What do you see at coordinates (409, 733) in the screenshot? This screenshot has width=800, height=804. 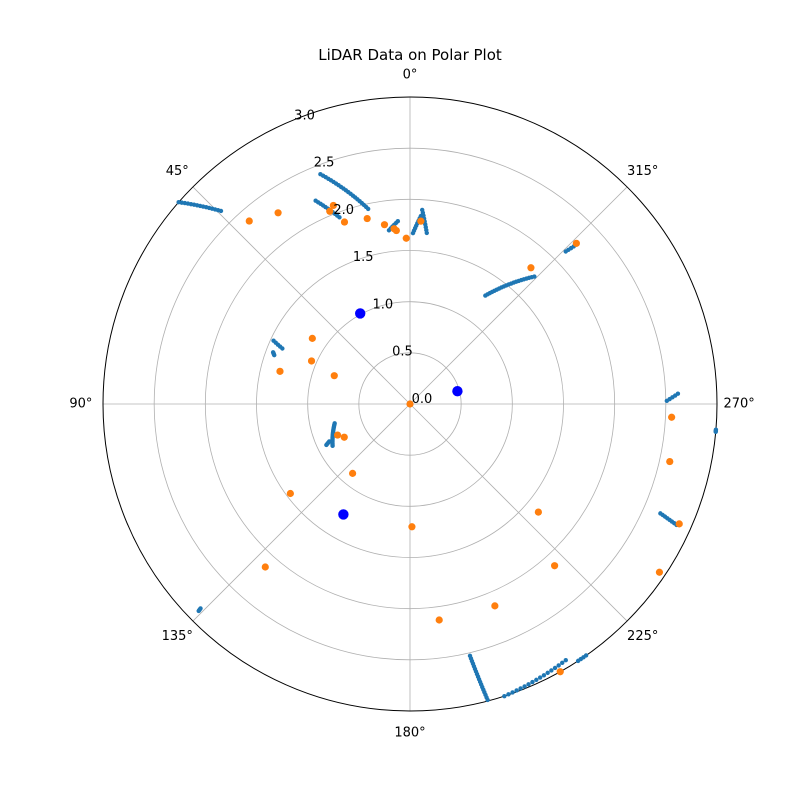 I see `theta-tick-label: 180°` at bounding box center [409, 733].